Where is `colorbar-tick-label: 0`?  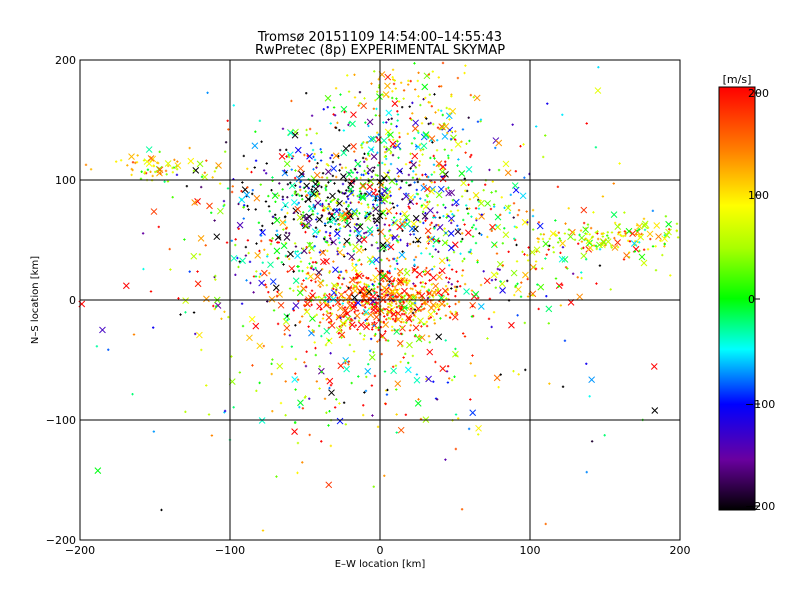 colorbar-tick-label: 0 is located at coordinates (751, 299).